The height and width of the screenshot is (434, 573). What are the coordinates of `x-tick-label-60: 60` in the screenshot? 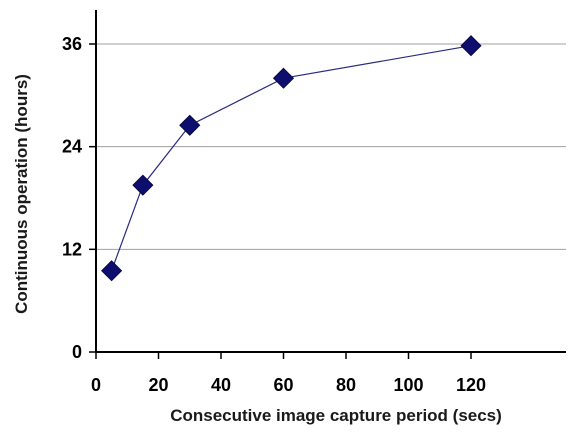 It's located at (283, 385).